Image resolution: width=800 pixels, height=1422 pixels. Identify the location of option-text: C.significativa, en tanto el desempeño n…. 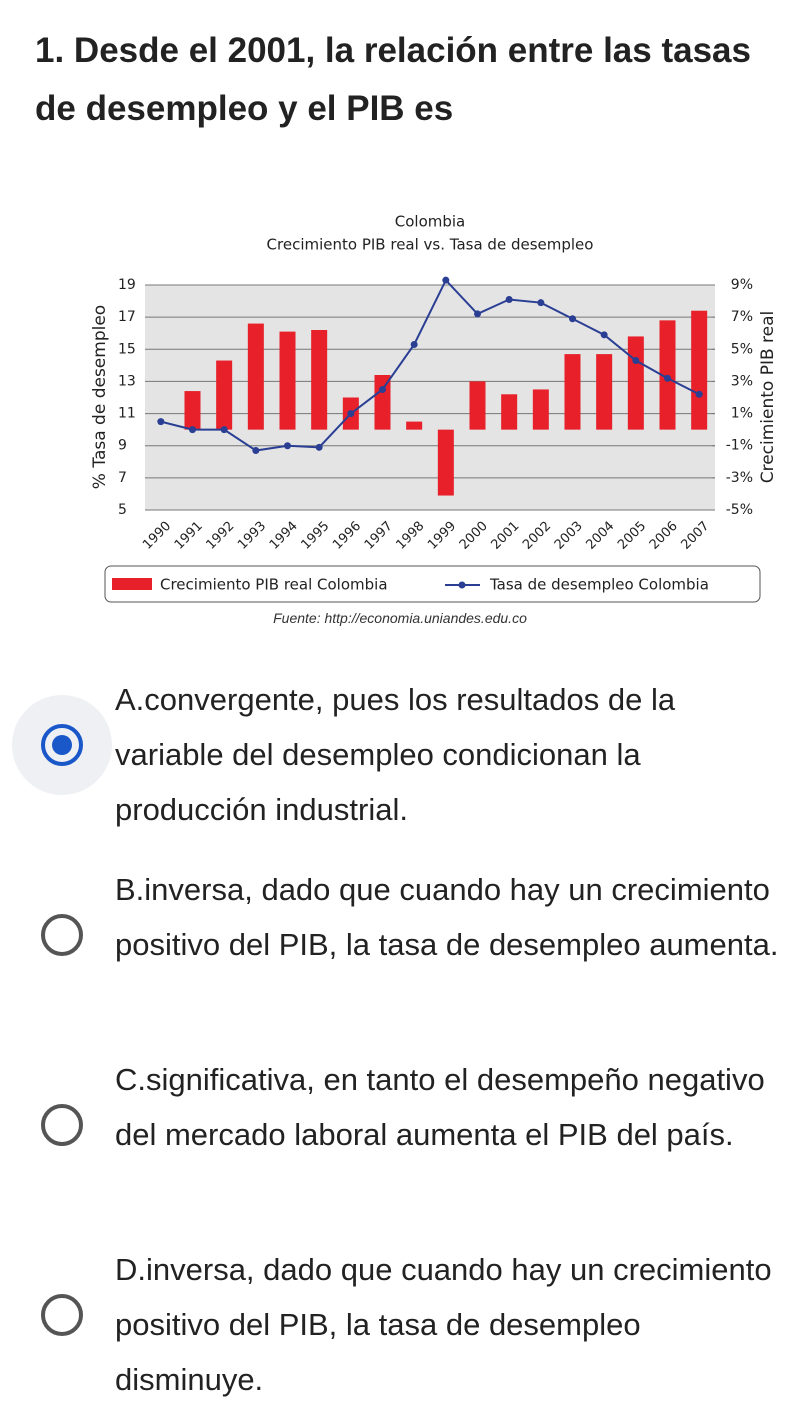
(440, 1107).